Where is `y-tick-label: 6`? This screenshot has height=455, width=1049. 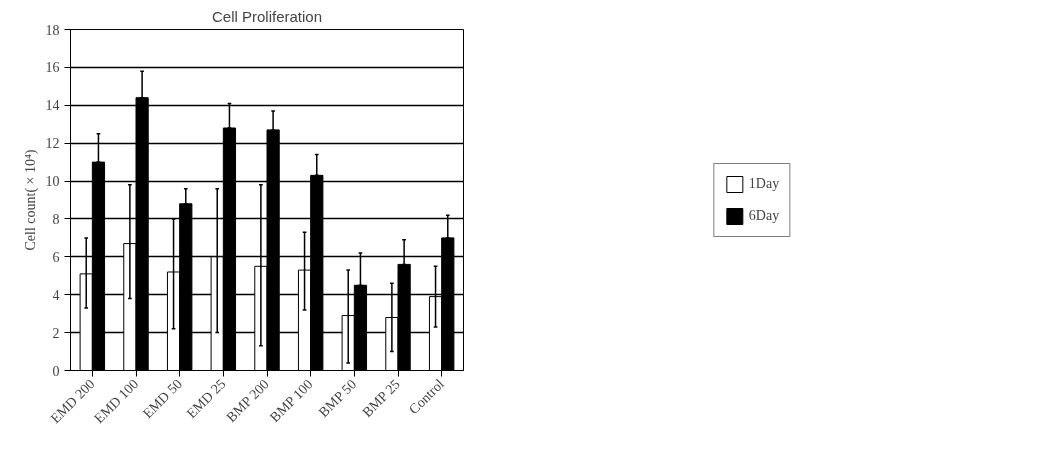 y-tick-label: 6 is located at coordinates (56, 257).